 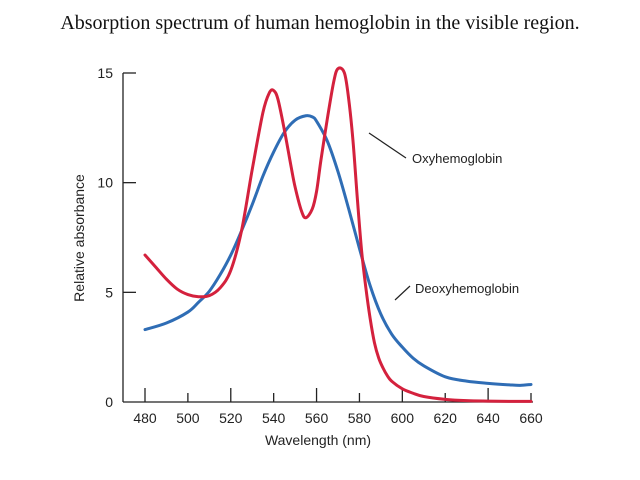 I want to click on deoxyhemoglobin-annotation: Deoxyhemoglobin, so click(x=467, y=288).